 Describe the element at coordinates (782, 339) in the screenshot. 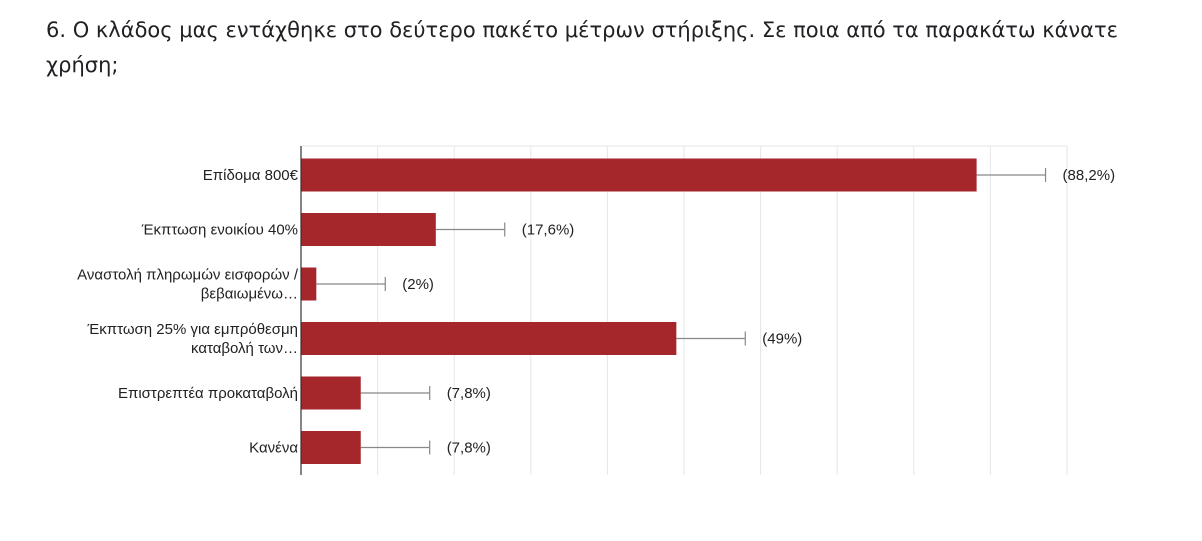

I see `value-label: (49%)` at that location.